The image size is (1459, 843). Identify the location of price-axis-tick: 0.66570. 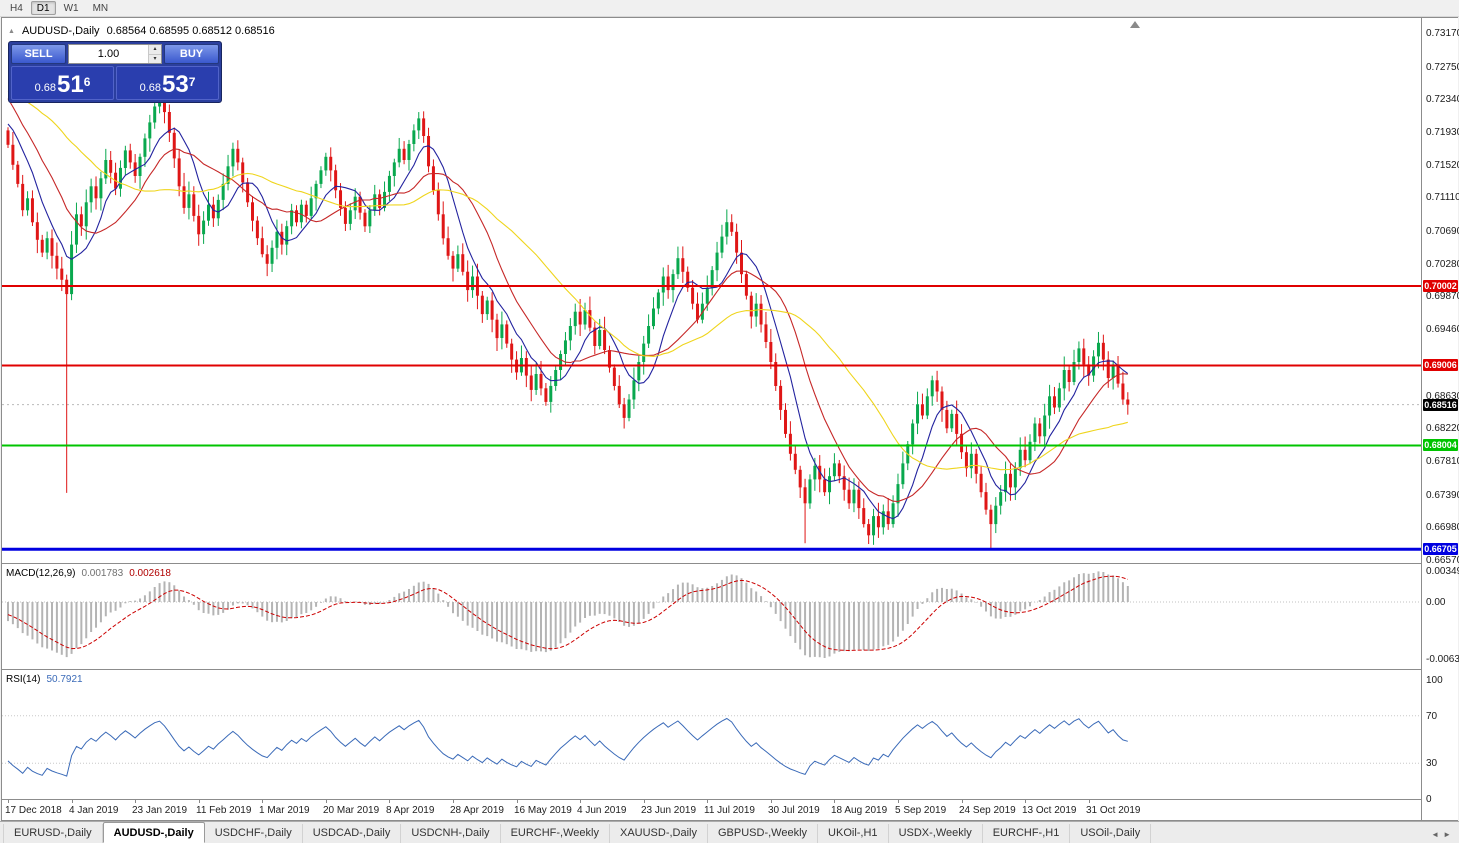
(1442, 560).